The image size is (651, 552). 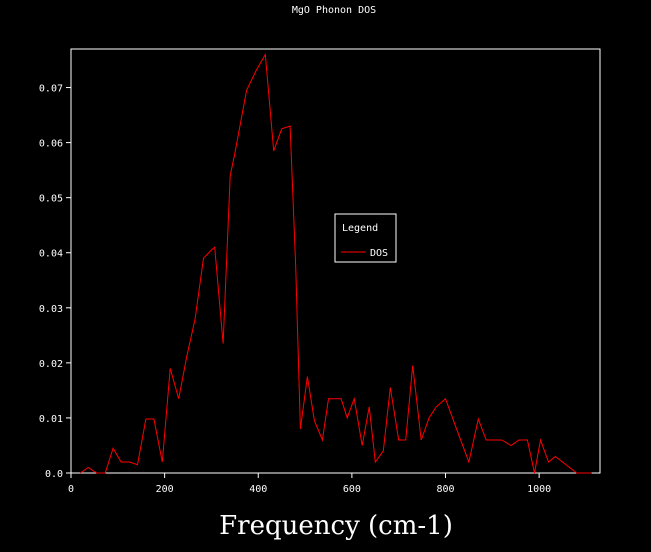 I want to click on y-tick-label: 0.03, so click(x=51, y=309).